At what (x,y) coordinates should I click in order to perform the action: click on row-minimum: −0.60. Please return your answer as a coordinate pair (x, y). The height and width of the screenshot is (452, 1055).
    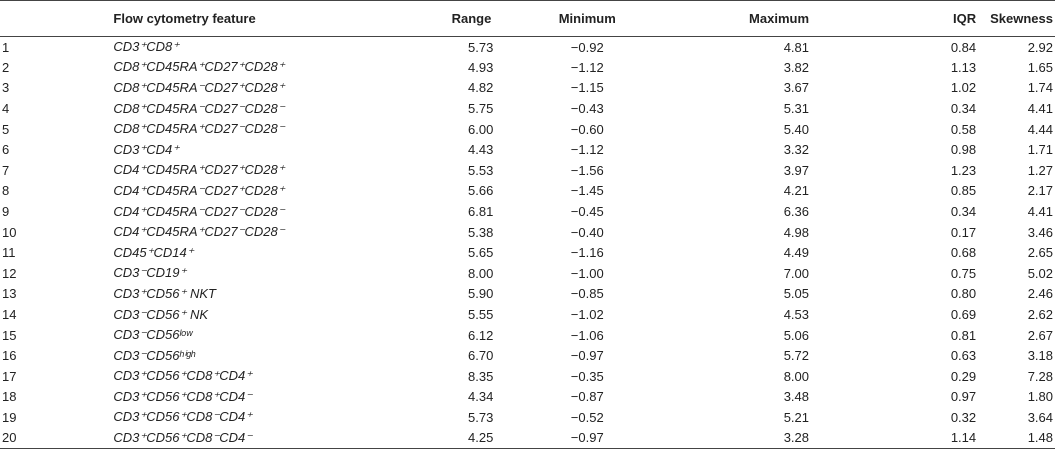
    Looking at the image, I should click on (587, 129).